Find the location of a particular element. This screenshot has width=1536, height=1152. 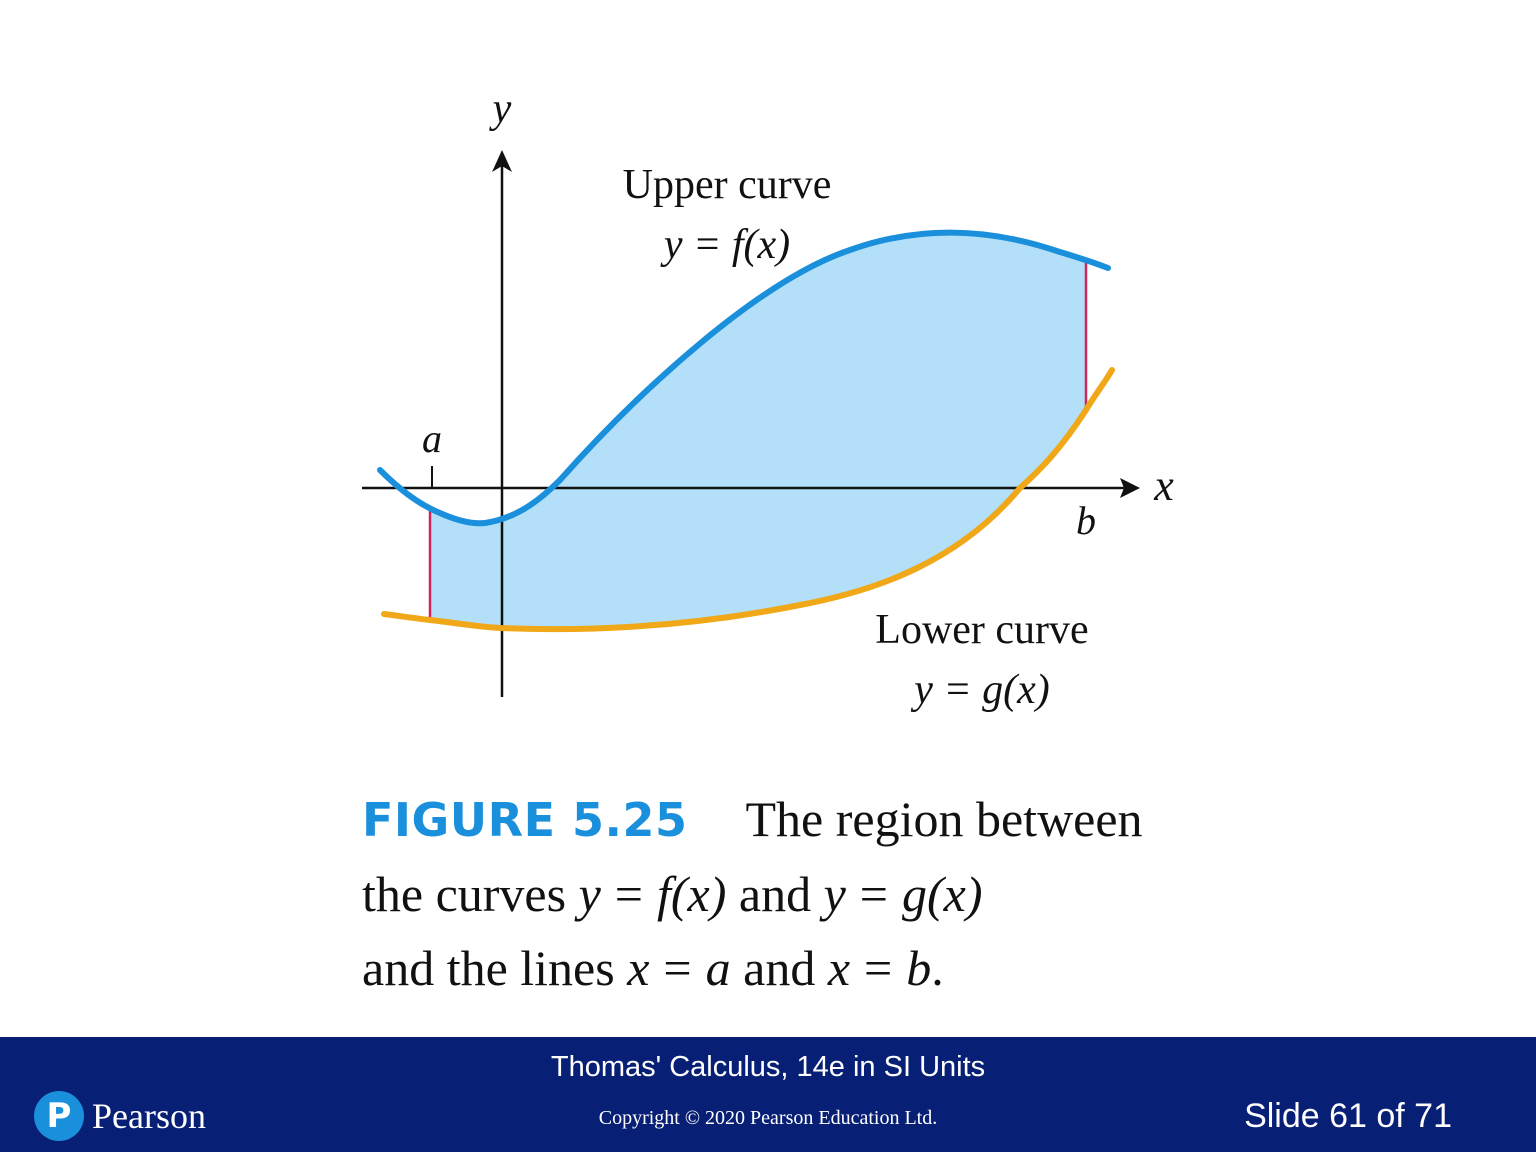

caption-line-3: and the lines x = a and x = b. is located at coordinates (782, 968).